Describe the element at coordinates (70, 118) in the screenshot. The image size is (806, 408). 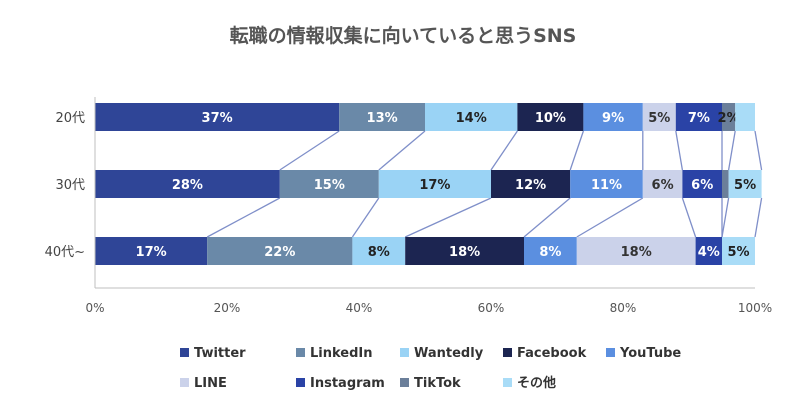
I see `category-label: 20代` at that location.